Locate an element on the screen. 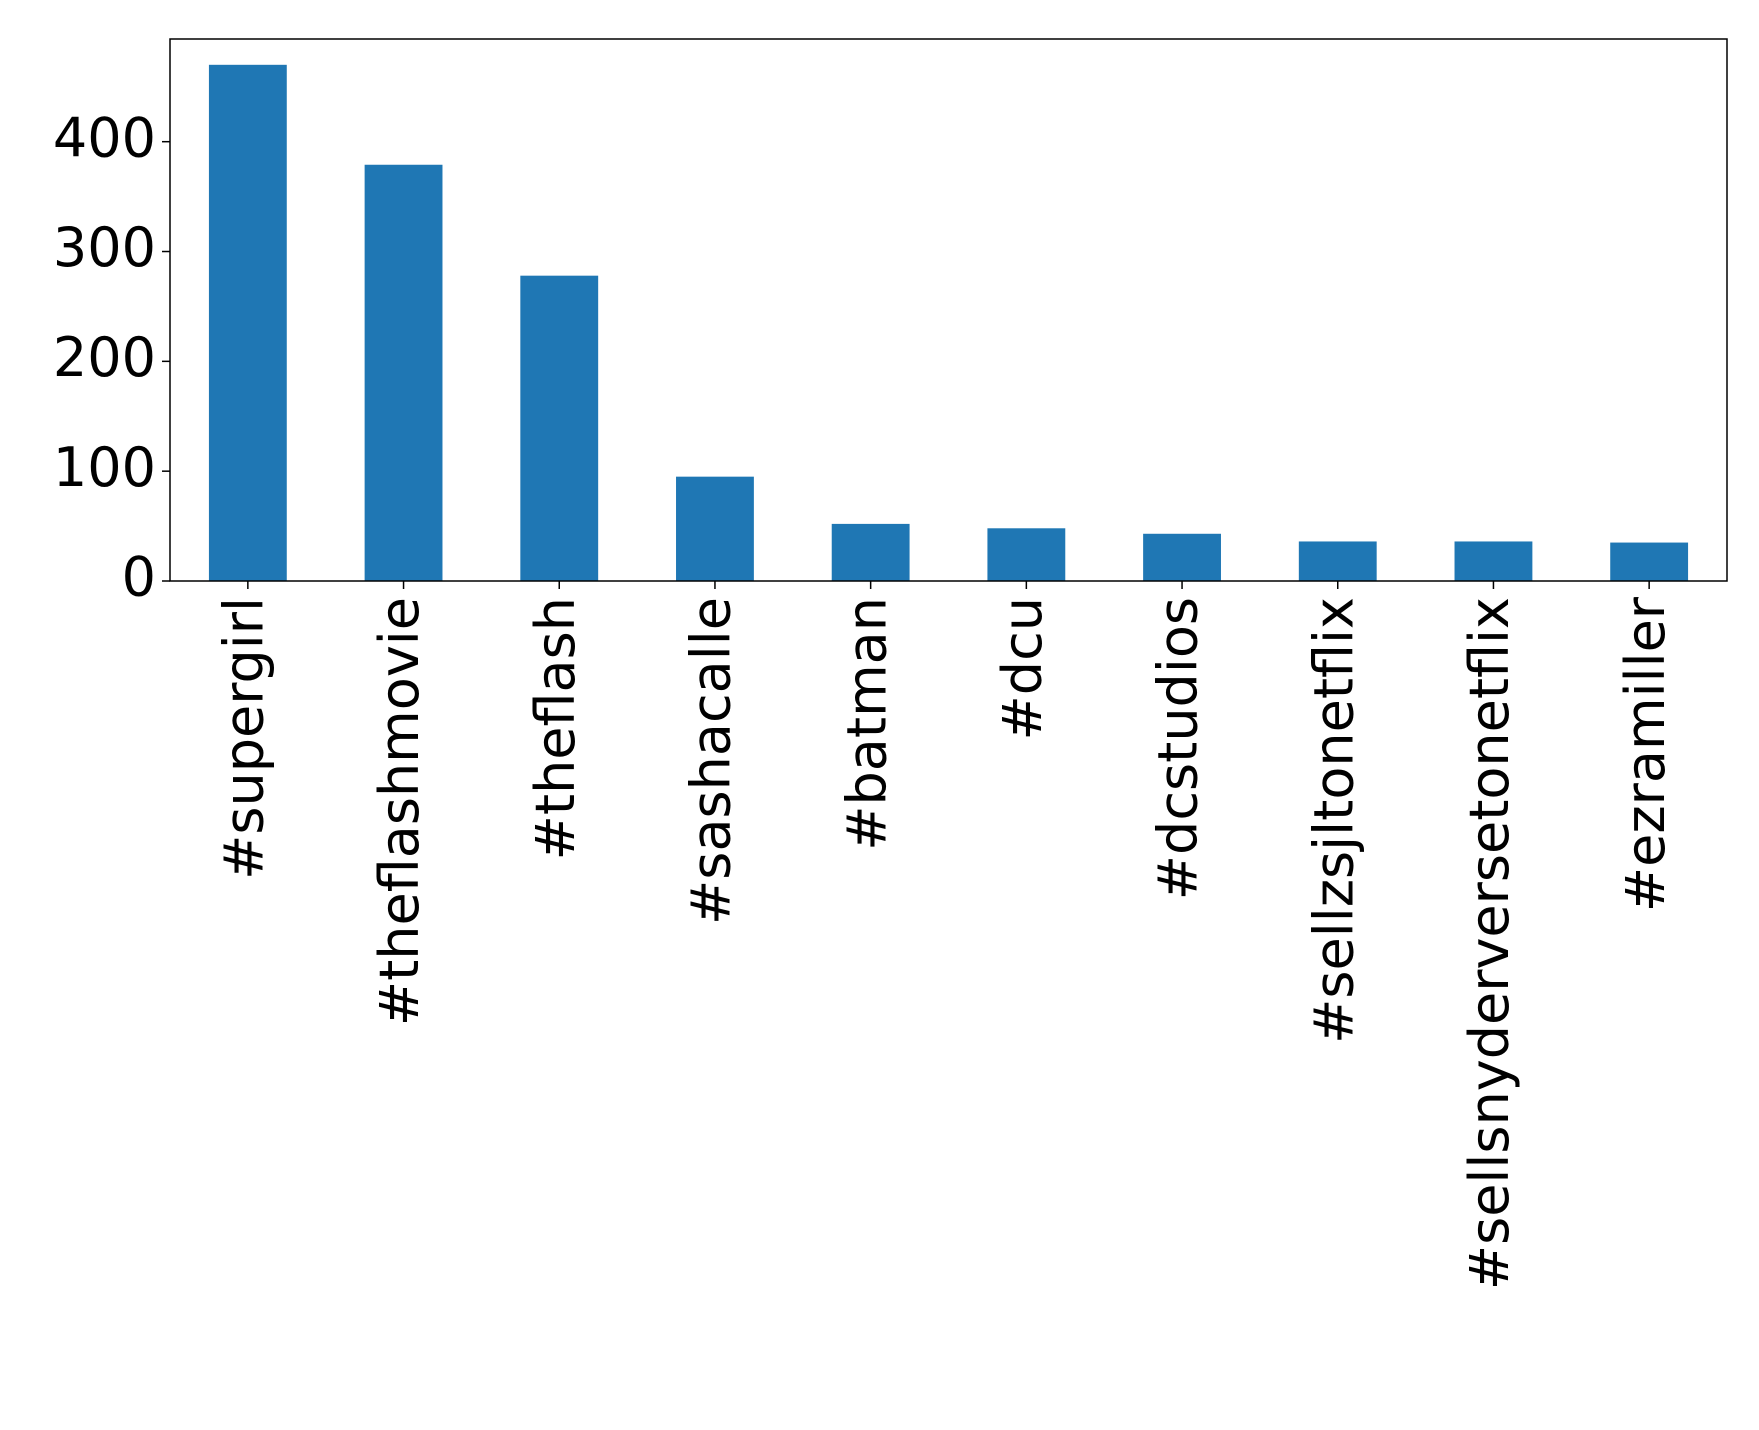  y-tick-label: 300 is located at coordinates (104, 247).